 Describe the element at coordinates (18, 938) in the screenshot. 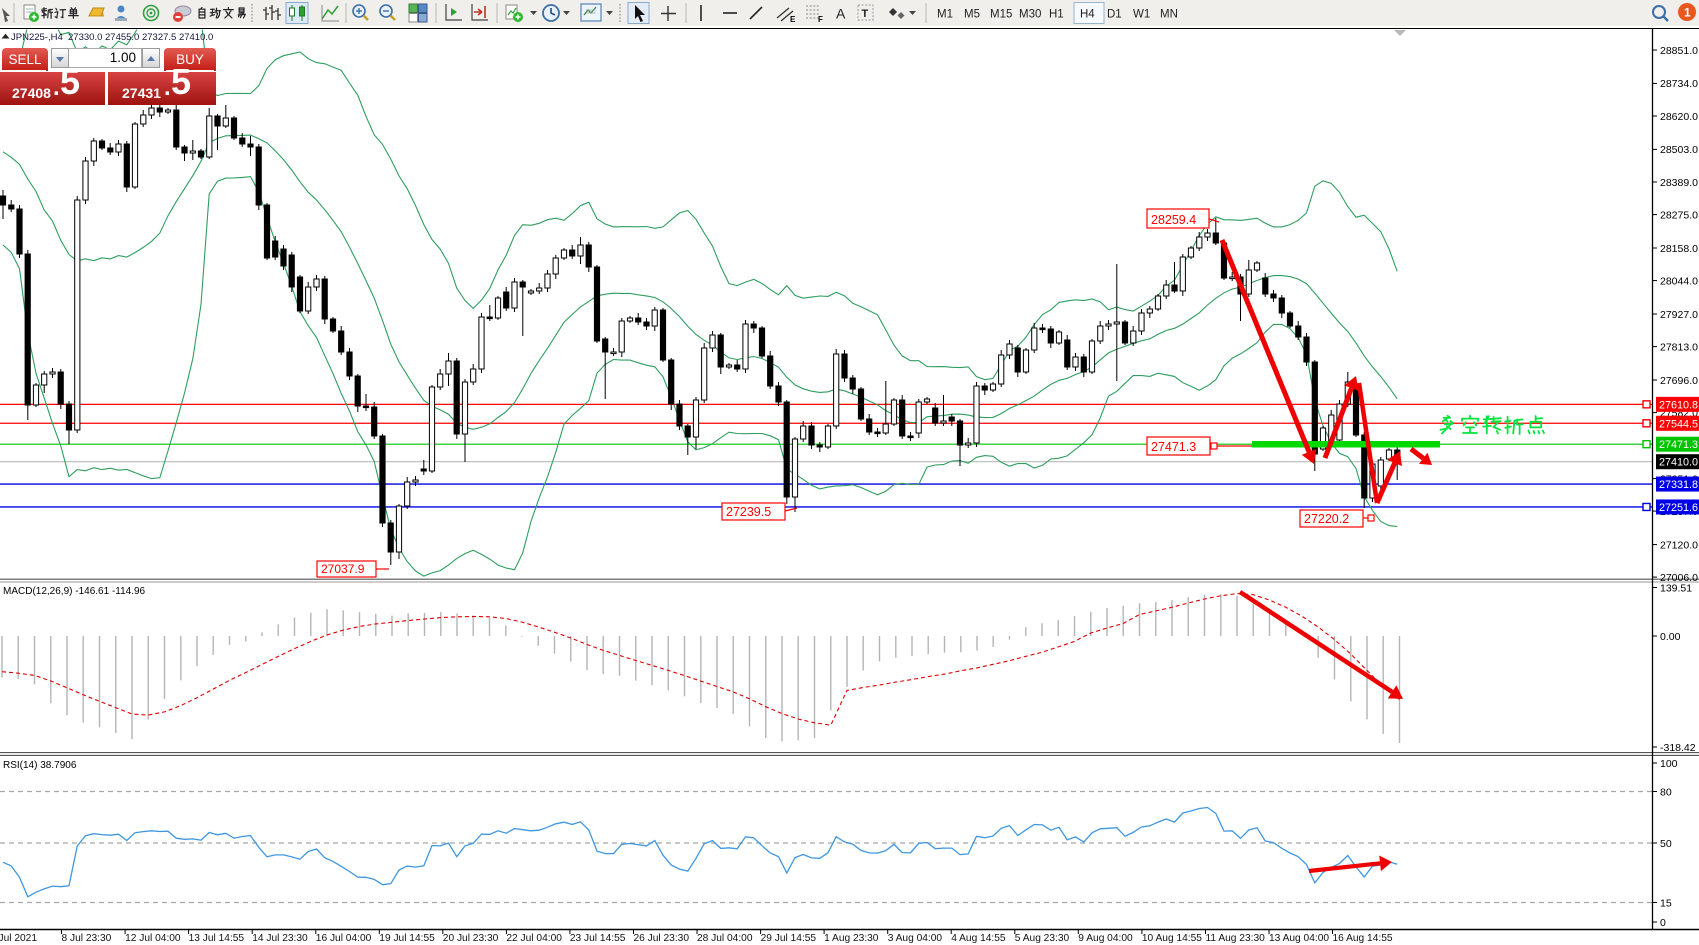

I see `svg-text: 5 Jul 2021` at that location.